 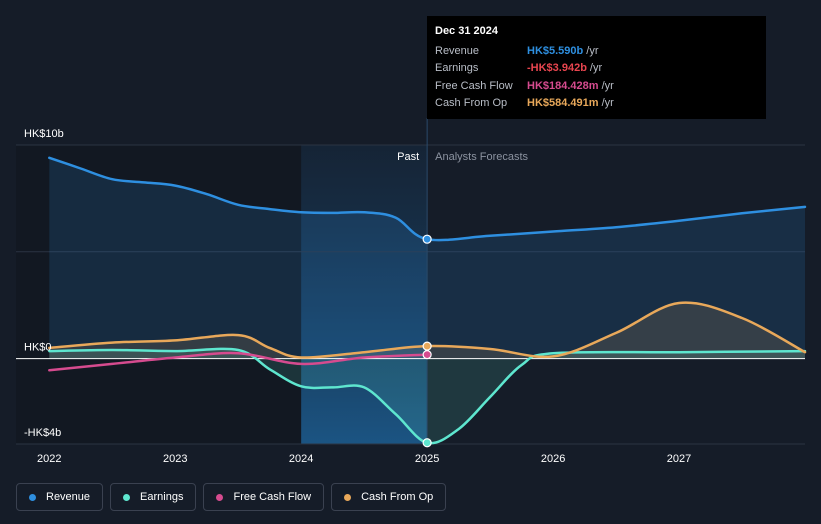 I want to click on tooltip-row-cash-from-op: Cash From Op HK$584.491m /yr, so click(x=596, y=104).